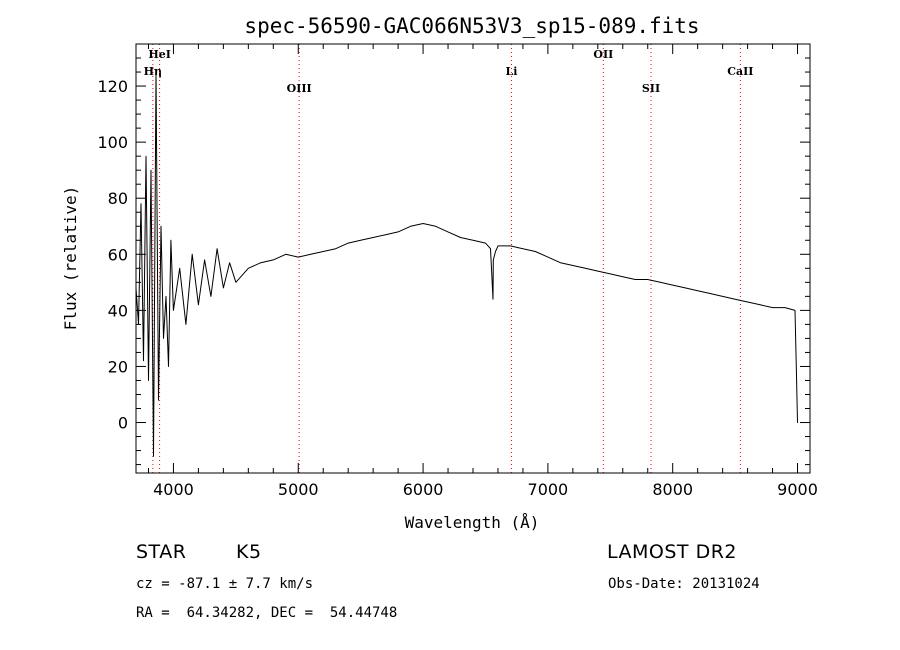 The height and width of the screenshot is (650, 900). I want to click on object-type-label: STAR, so click(161, 552).